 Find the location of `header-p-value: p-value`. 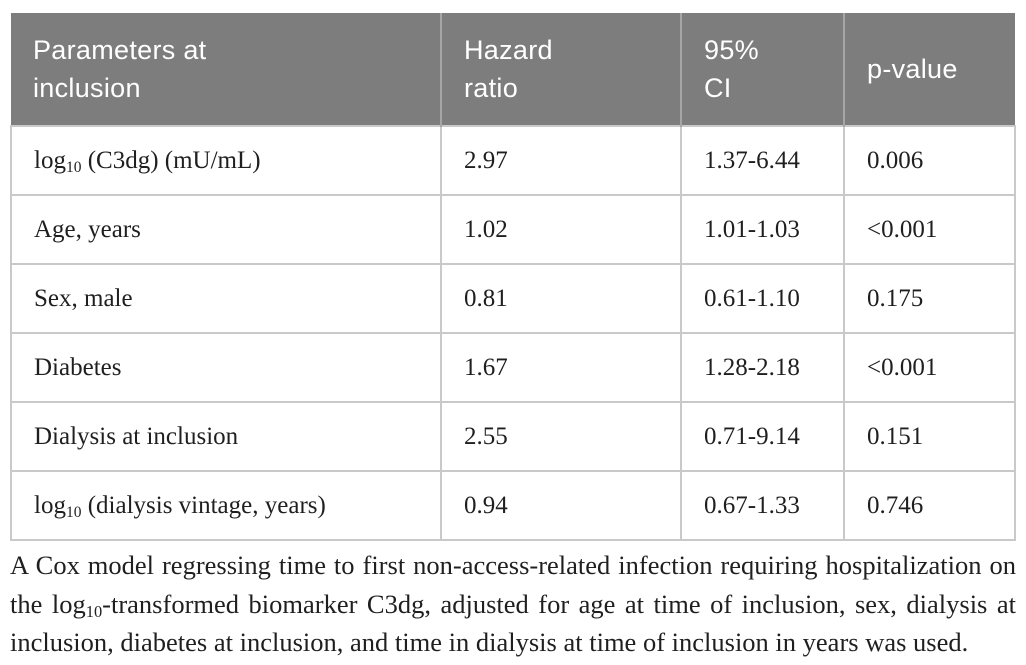

header-p-value: p-value is located at coordinates (929, 69).